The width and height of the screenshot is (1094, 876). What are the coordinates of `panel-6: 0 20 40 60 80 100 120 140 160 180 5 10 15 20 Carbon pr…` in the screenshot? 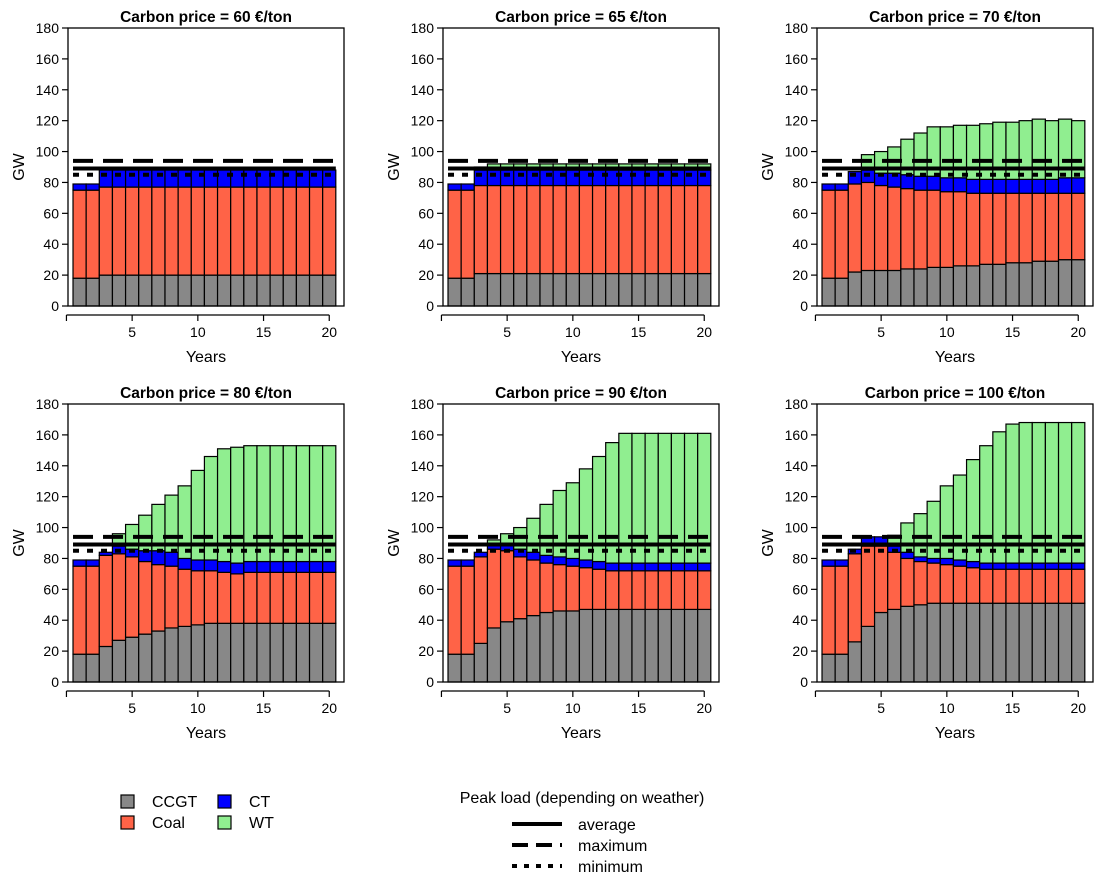 It's located at (927, 563).